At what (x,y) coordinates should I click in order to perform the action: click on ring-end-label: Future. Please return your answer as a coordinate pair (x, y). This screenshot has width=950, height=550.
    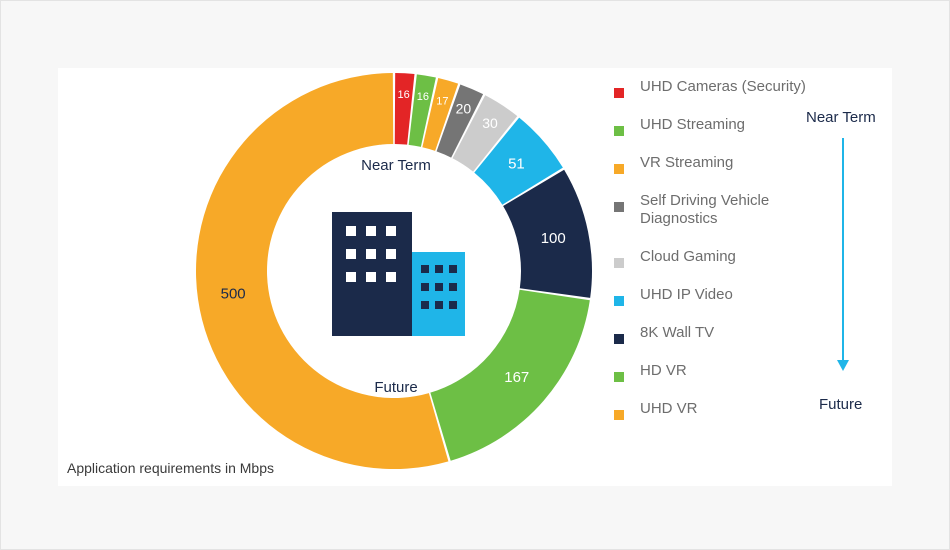
    Looking at the image, I should click on (395, 387).